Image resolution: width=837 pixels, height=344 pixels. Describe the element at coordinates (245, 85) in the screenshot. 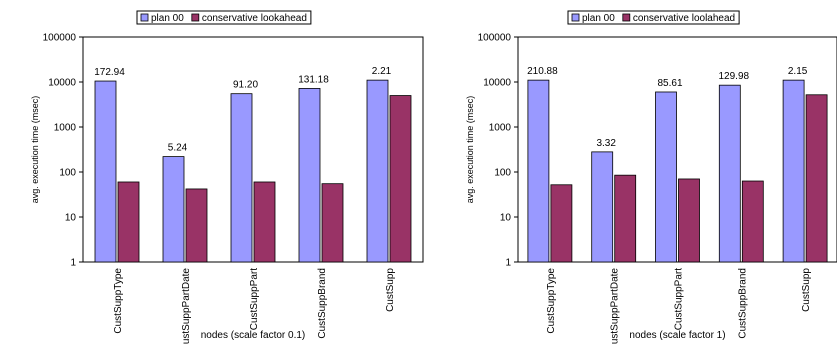

I see `data-label: 91.20` at that location.